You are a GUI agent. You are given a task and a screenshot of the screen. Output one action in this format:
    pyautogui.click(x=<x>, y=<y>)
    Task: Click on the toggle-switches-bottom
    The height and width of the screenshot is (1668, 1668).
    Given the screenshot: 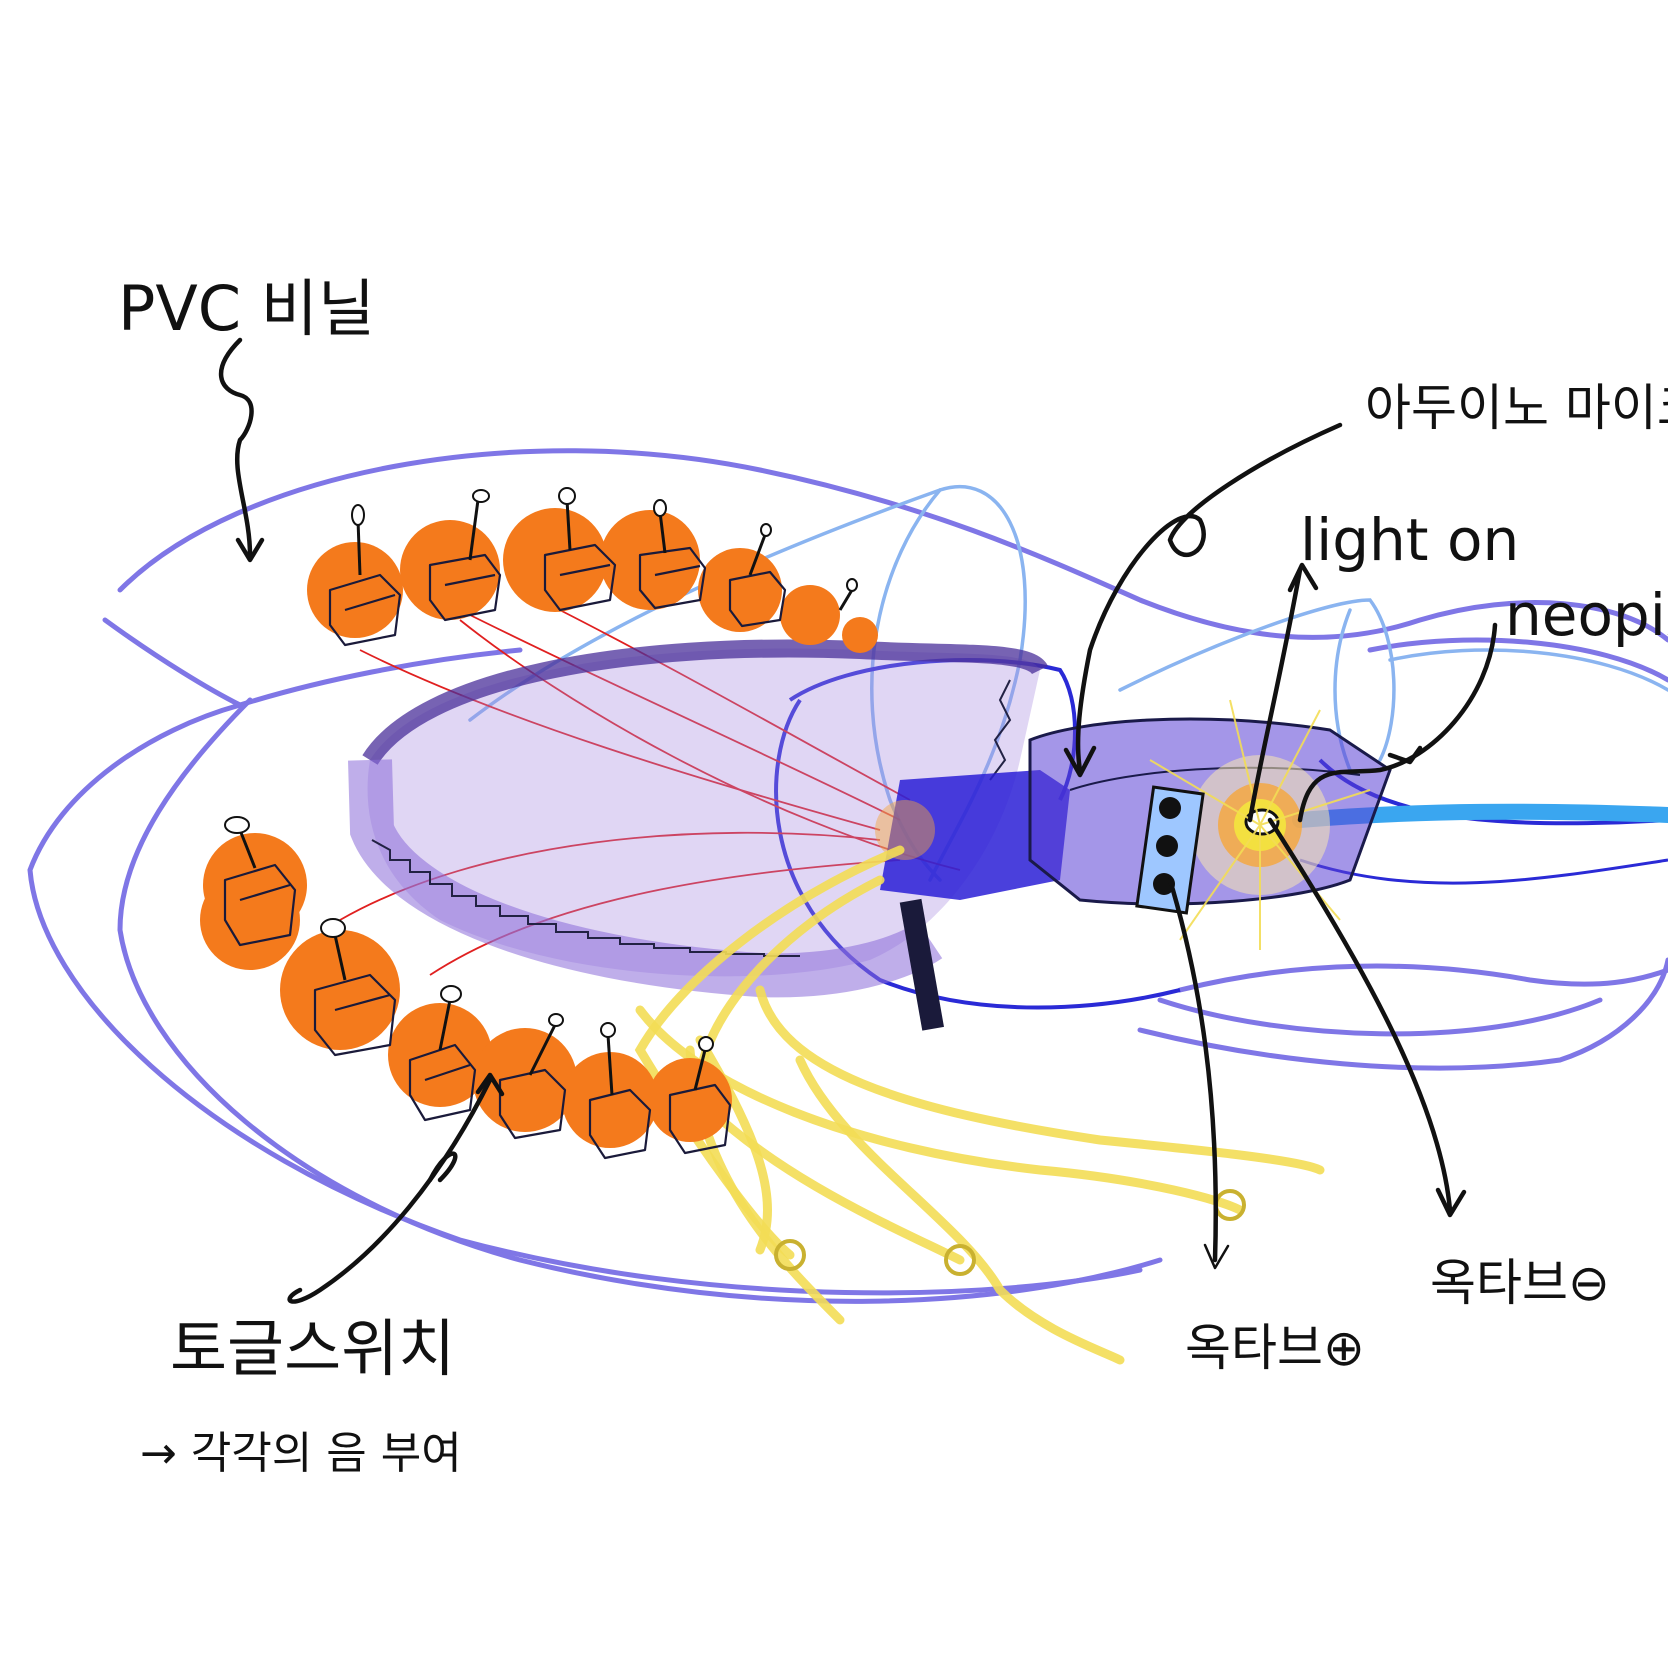 What is the action you would take?
    pyautogui.click(x=466, y=988)
    